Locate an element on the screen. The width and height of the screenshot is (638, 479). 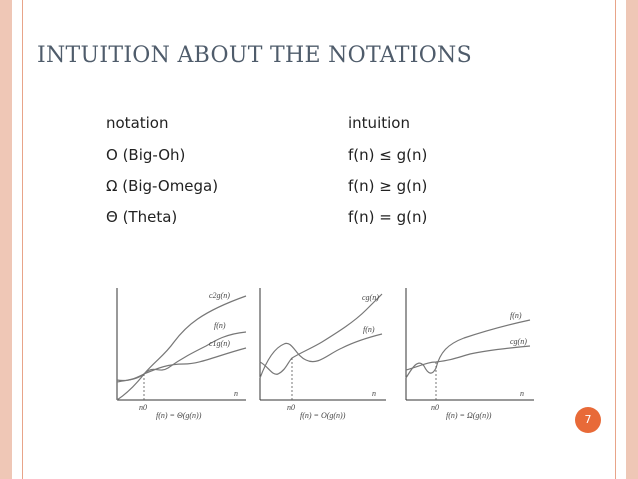
graph-bigoh-label-cg: cg(n) is located at coordinates (370, 297).